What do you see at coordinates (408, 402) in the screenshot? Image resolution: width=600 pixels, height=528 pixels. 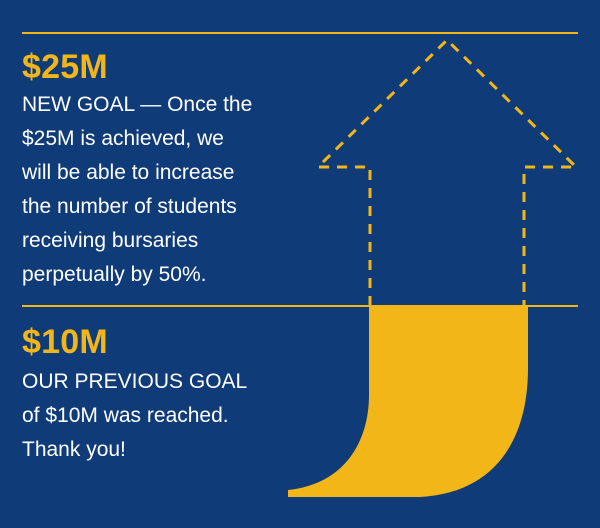 I see `reached-progress-fill` at bounding box center [408, 402].